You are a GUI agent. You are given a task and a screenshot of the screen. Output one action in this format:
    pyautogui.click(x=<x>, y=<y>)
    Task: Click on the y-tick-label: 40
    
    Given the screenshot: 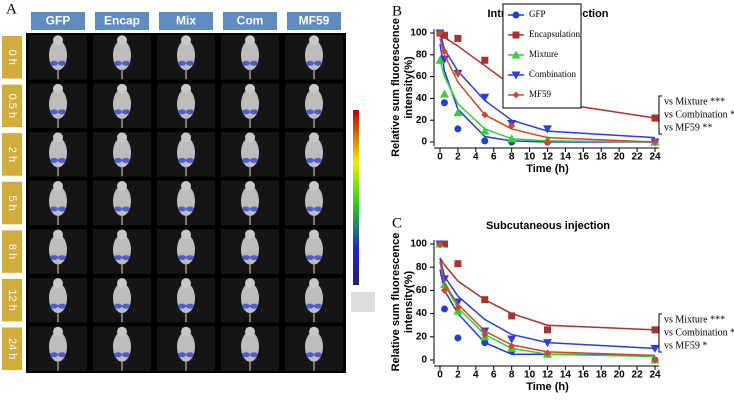 What is the action you would take?
    pyautogui.click(x=422, y=98)
    